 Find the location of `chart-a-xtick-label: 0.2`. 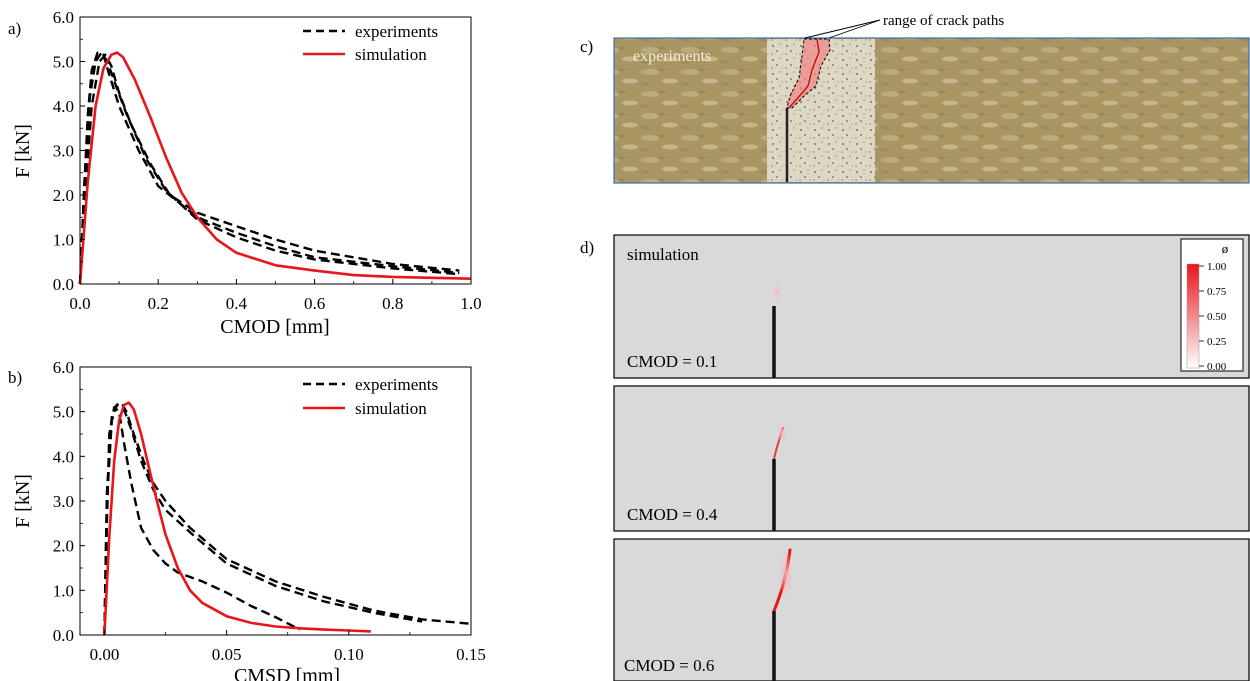

chart-a-xtick-label: 0.2 is located at coordinates (158, 303).